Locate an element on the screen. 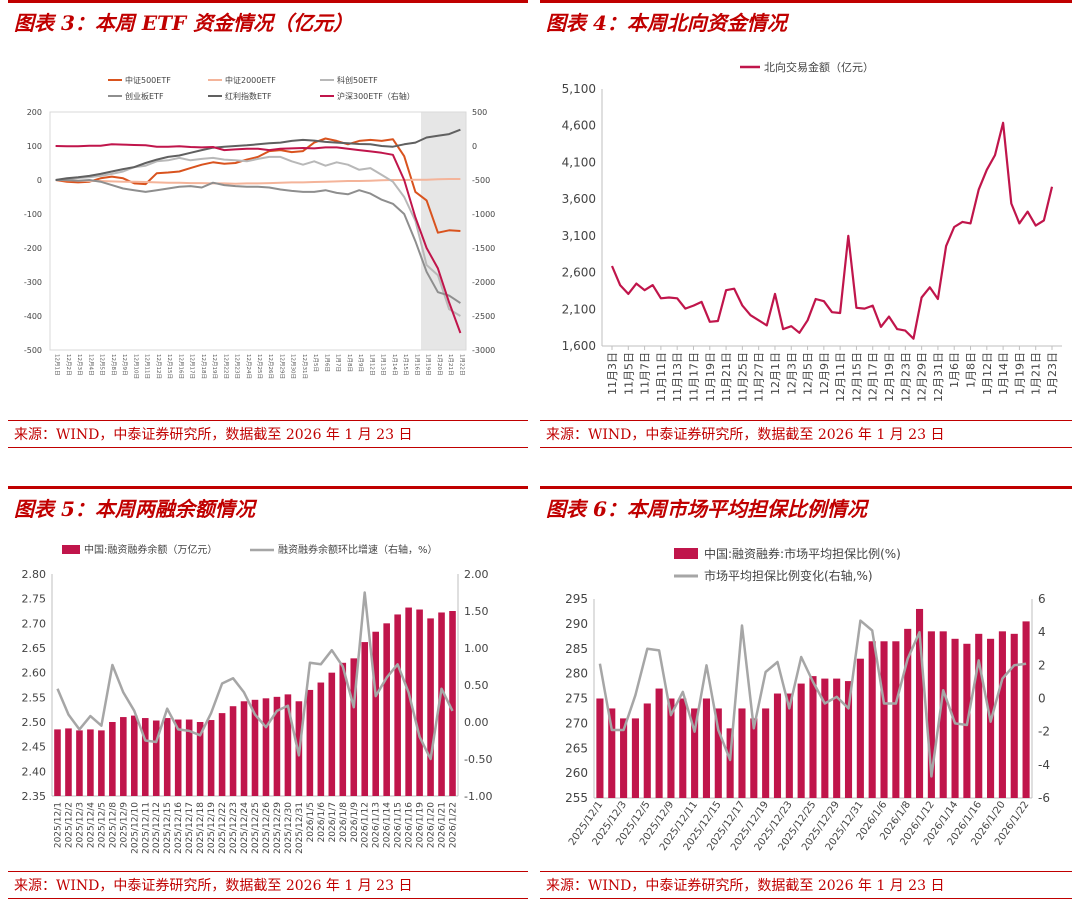 The image size is (1080, 901). y-tick-label: 265 is located at coordinates (576, 748).